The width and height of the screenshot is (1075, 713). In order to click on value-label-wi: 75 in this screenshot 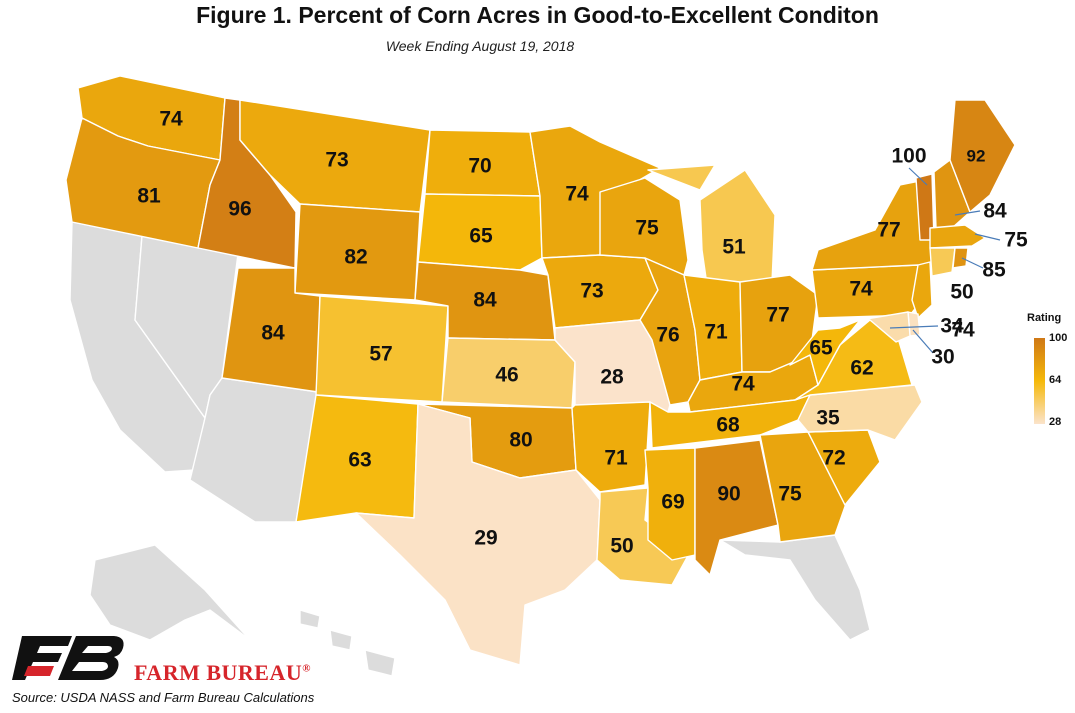, I will do `click(647, 228)`.